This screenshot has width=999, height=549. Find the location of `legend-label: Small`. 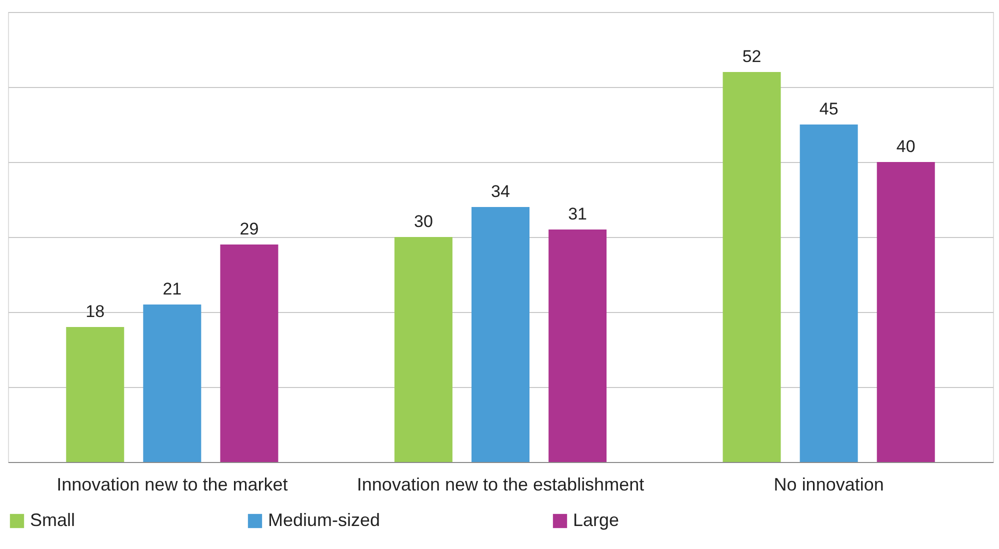

legend-label: Small is located at coordinates (53, 520).